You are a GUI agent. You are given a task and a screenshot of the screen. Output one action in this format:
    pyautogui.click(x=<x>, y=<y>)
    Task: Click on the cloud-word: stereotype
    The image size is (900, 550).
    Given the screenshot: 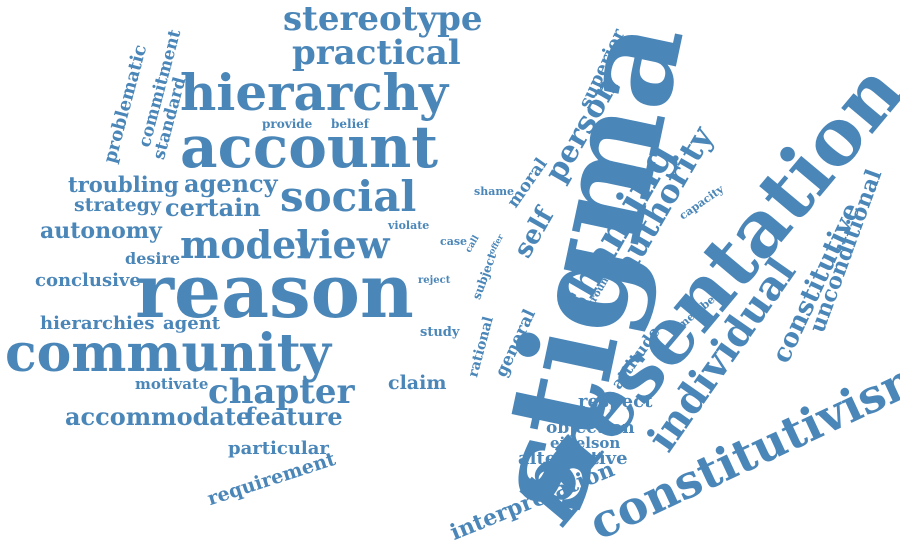 What is the action you would take?
    pyautogui.click(x=383, y=19)
    